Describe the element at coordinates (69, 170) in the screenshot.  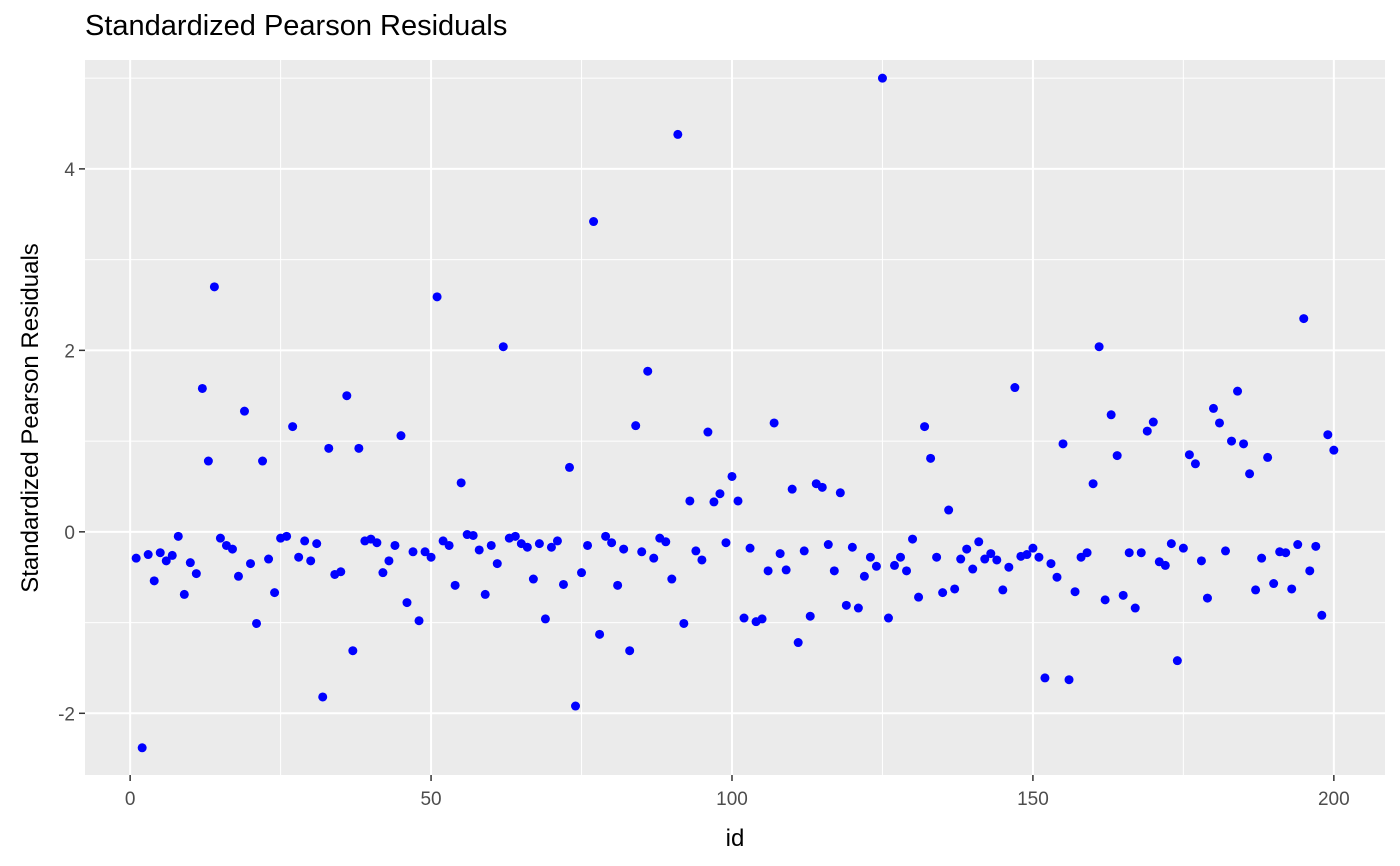
I see `y-tick-label: 4` at that location.